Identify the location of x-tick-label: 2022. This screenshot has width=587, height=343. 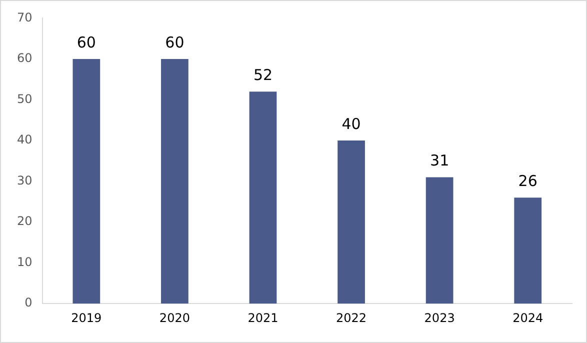
(351, 317).